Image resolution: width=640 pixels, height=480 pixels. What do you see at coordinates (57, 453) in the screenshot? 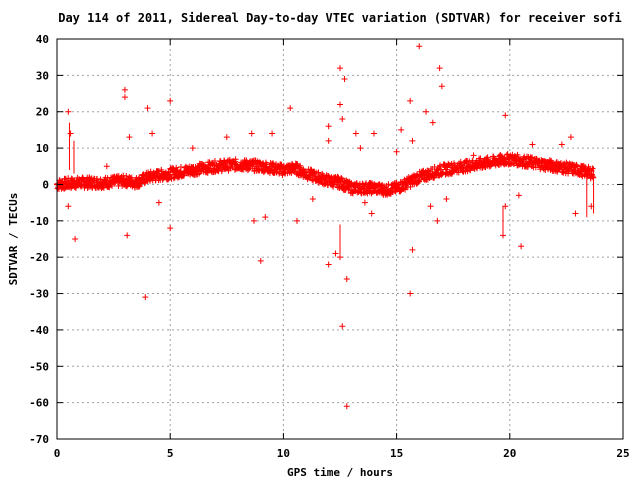
I see `x-tick-label: 0` at bounding box center [57, 453].